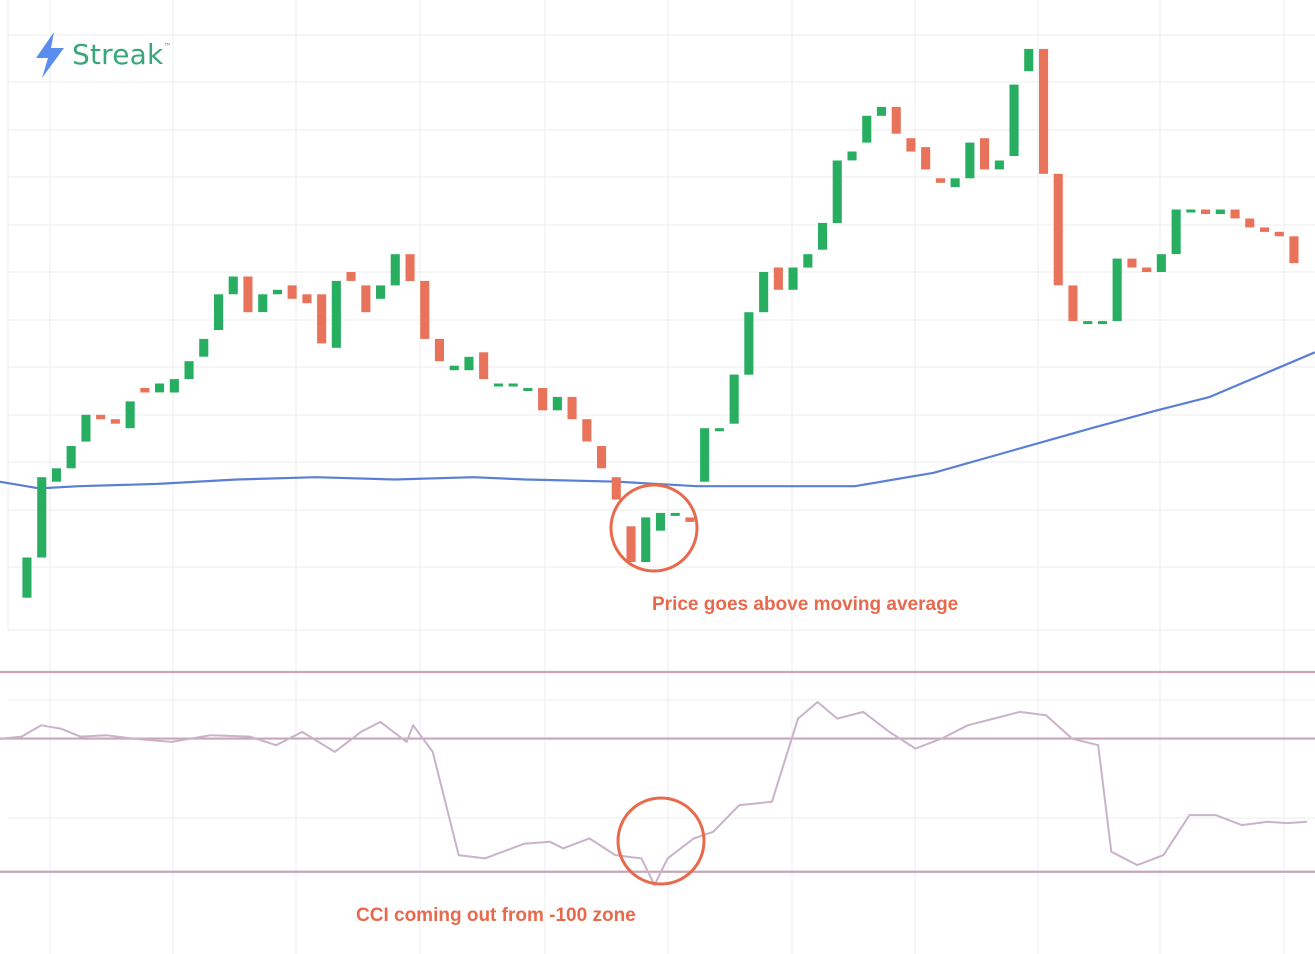 The image size is (1315, 954). Describe the element at coordinates (167, 46) in the screenshot. I see `trademark-symbol: ™` at that location.